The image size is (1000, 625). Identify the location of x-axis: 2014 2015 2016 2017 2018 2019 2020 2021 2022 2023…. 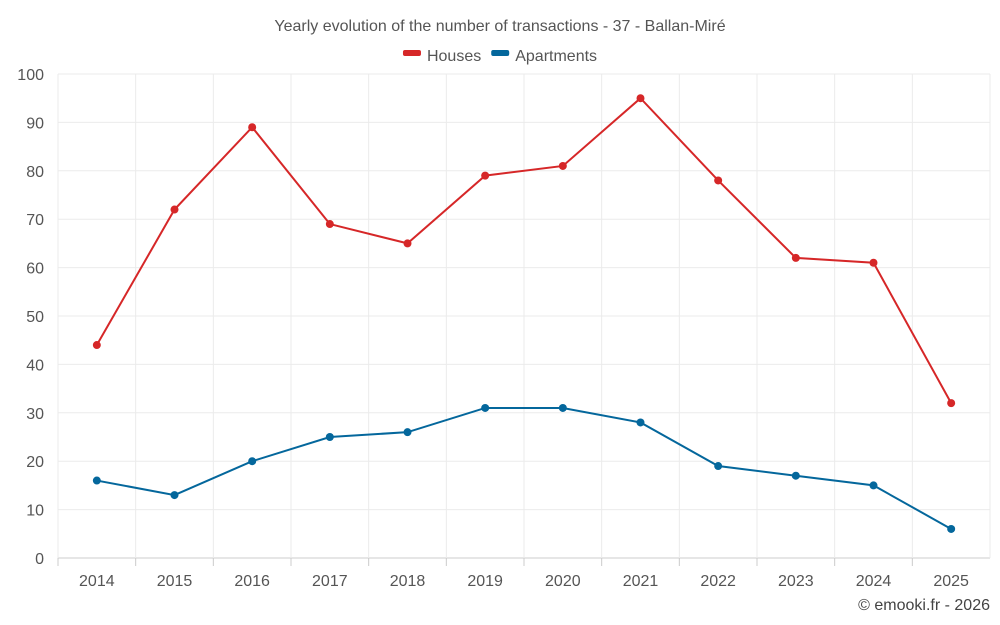
(524, 581).